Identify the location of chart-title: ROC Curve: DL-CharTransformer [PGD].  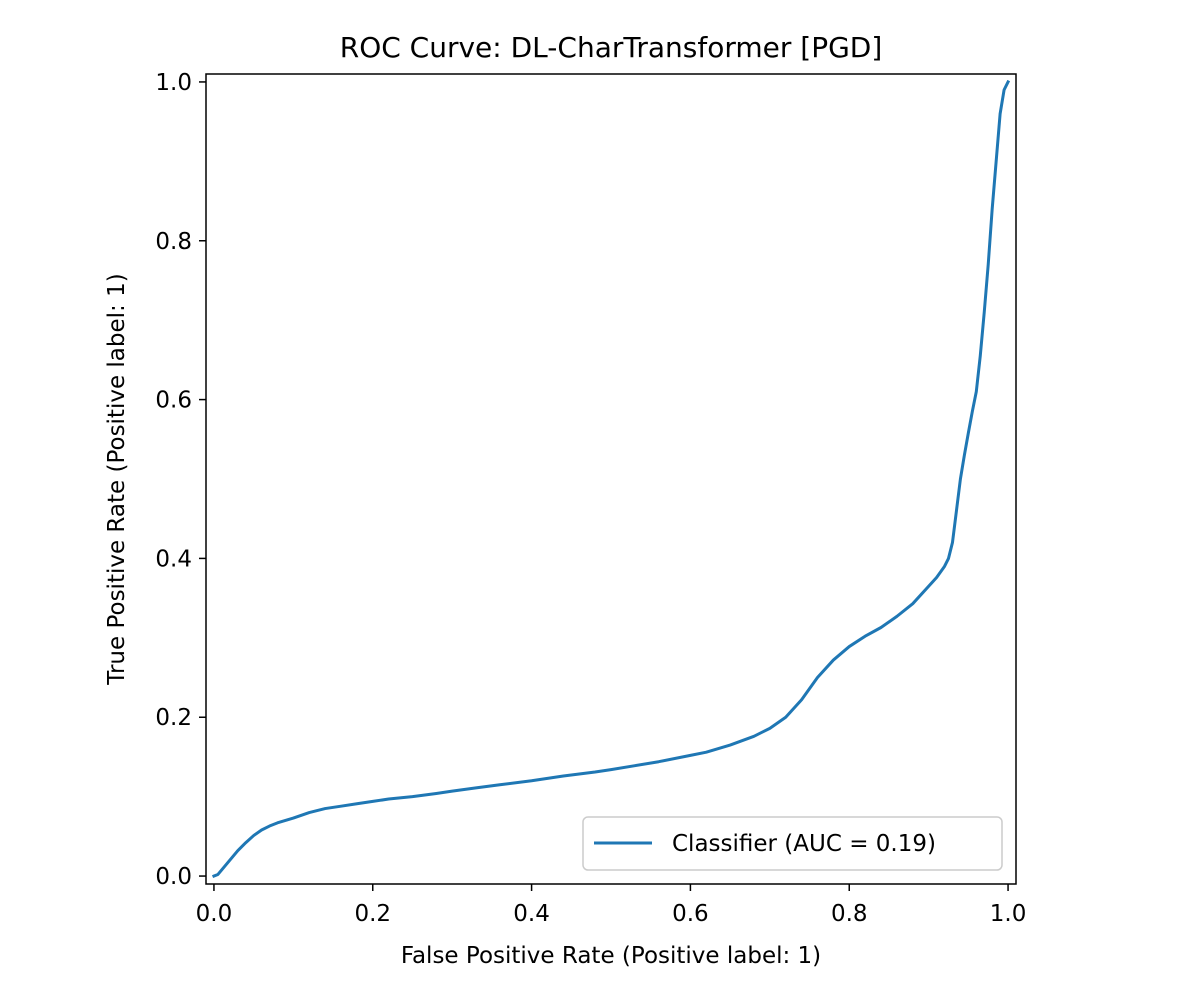
(611, 47).